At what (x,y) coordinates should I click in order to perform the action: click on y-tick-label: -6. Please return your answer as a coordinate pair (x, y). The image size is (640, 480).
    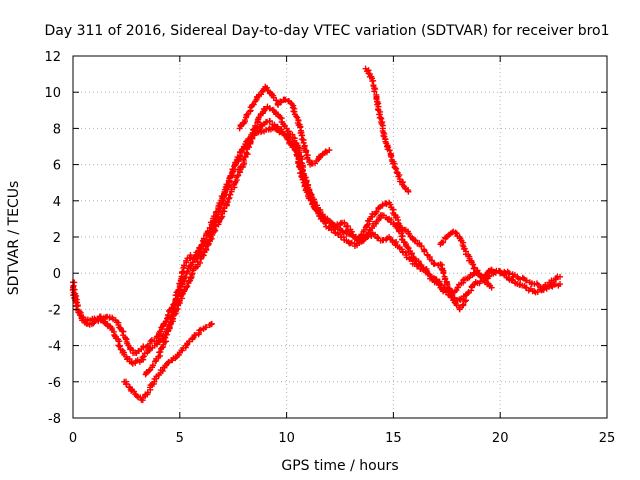
    Looking at the image, I should click on (54, 383).